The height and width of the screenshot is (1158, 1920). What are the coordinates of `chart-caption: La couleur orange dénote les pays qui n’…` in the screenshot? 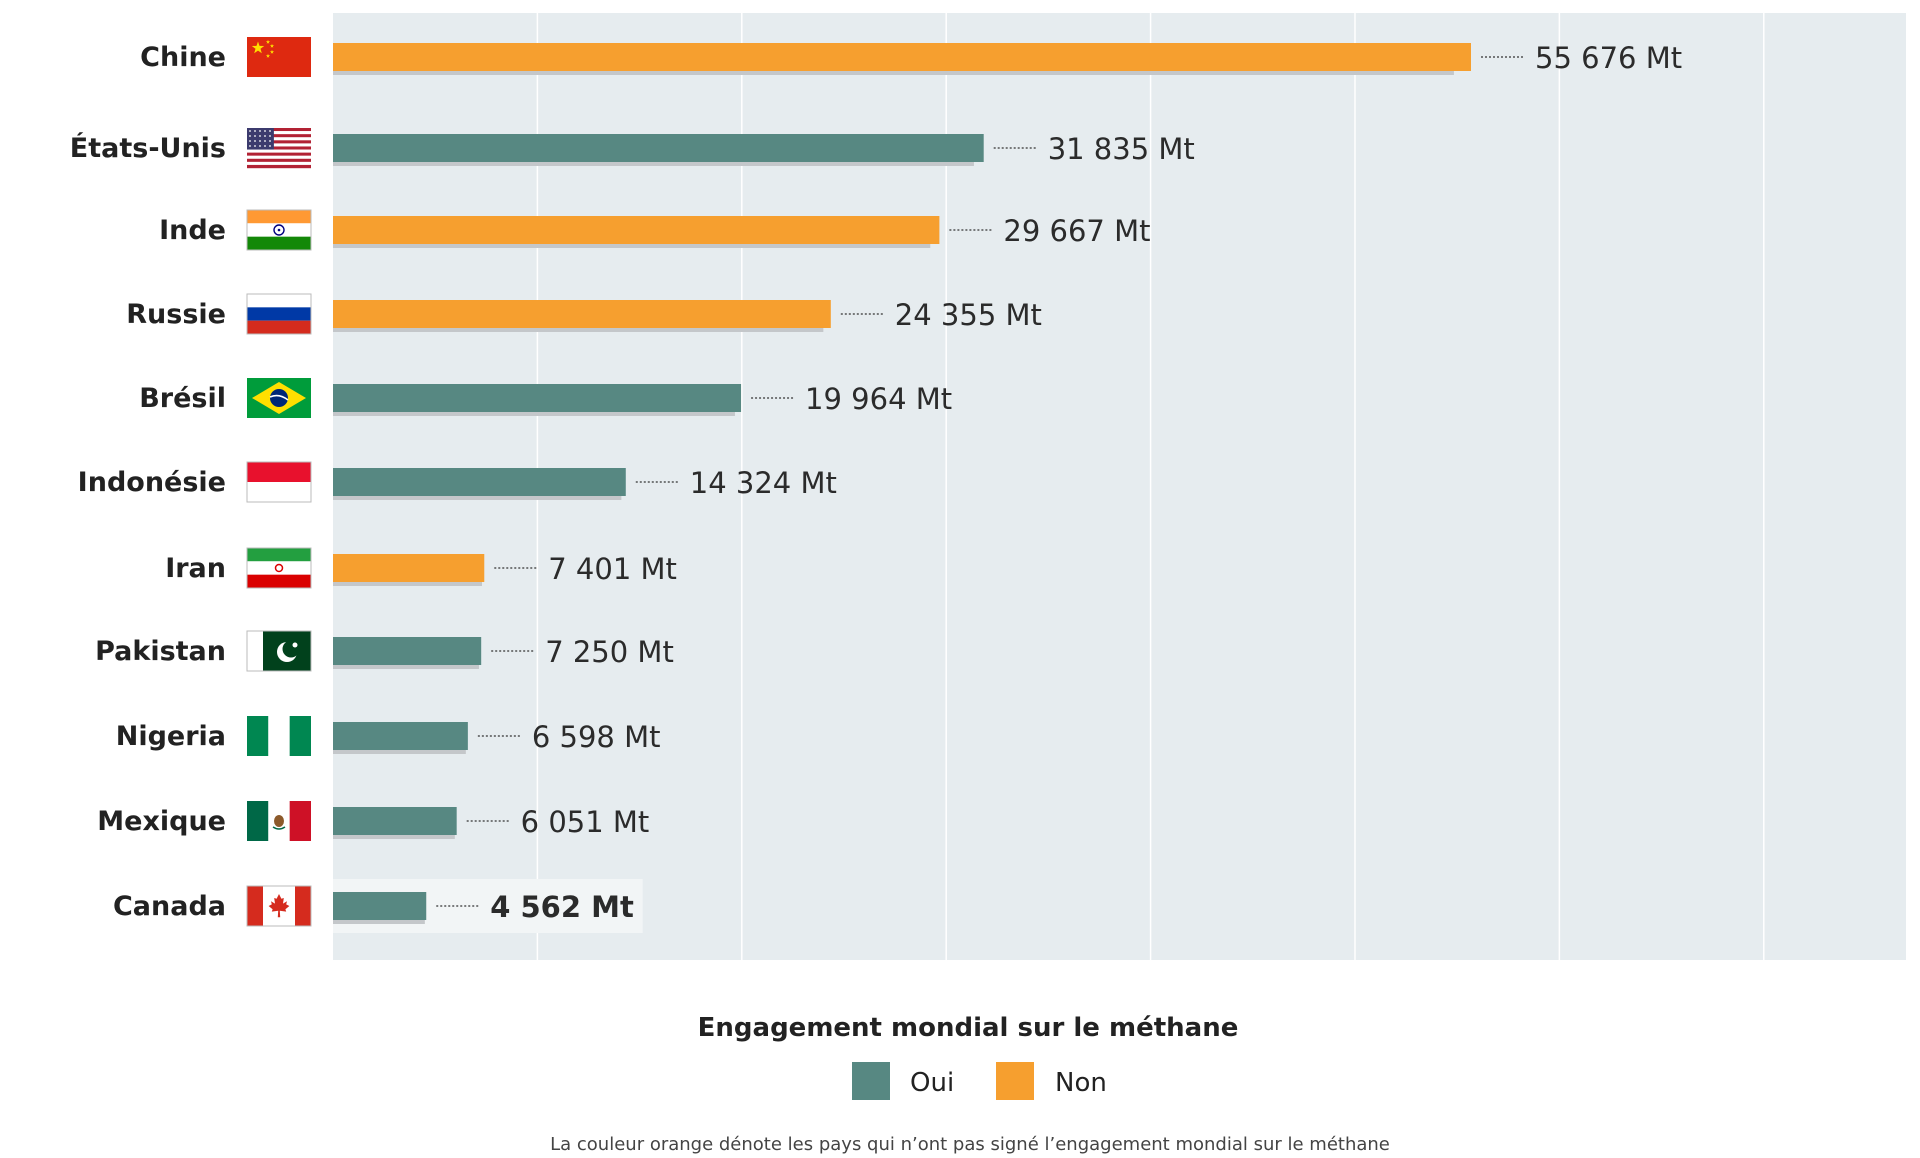 It's located at (970, 1144).